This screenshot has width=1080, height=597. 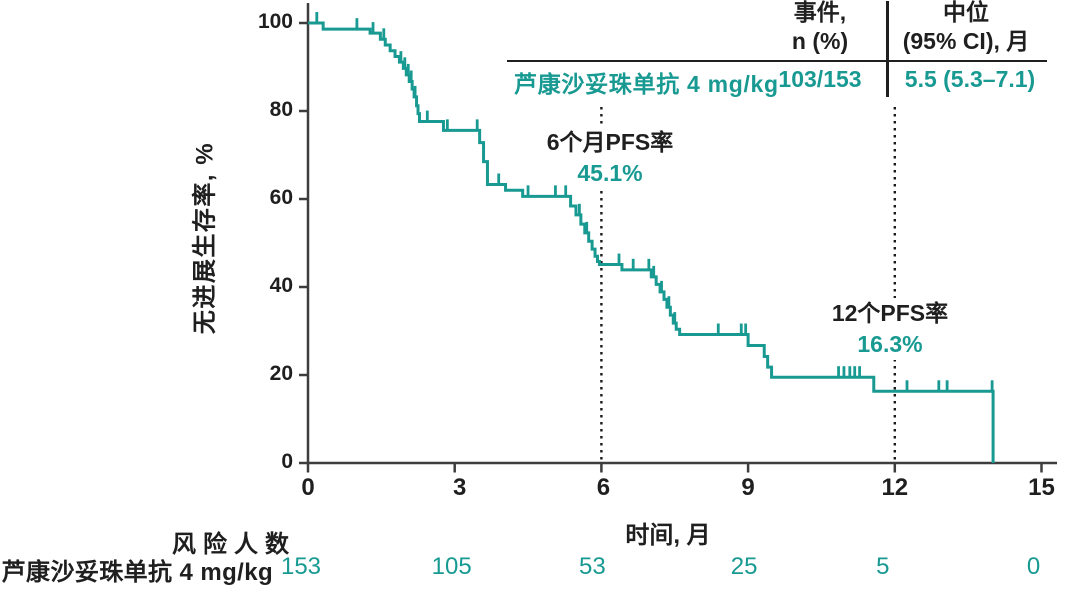 What do you see at coordinates (883, 566) in the screenshot?
I see `risk-value: 5` at bounding box center [883, 566].